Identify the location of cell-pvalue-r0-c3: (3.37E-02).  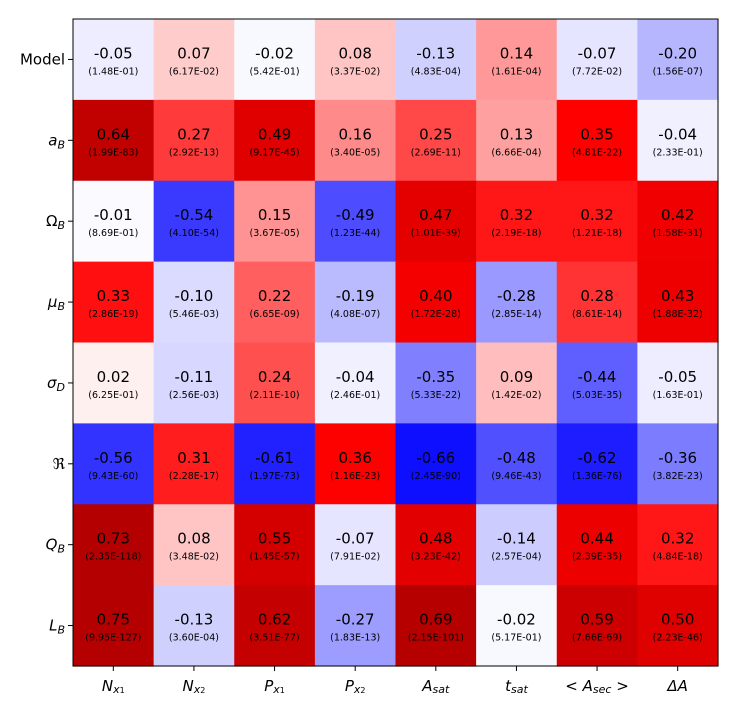
(355, 71).